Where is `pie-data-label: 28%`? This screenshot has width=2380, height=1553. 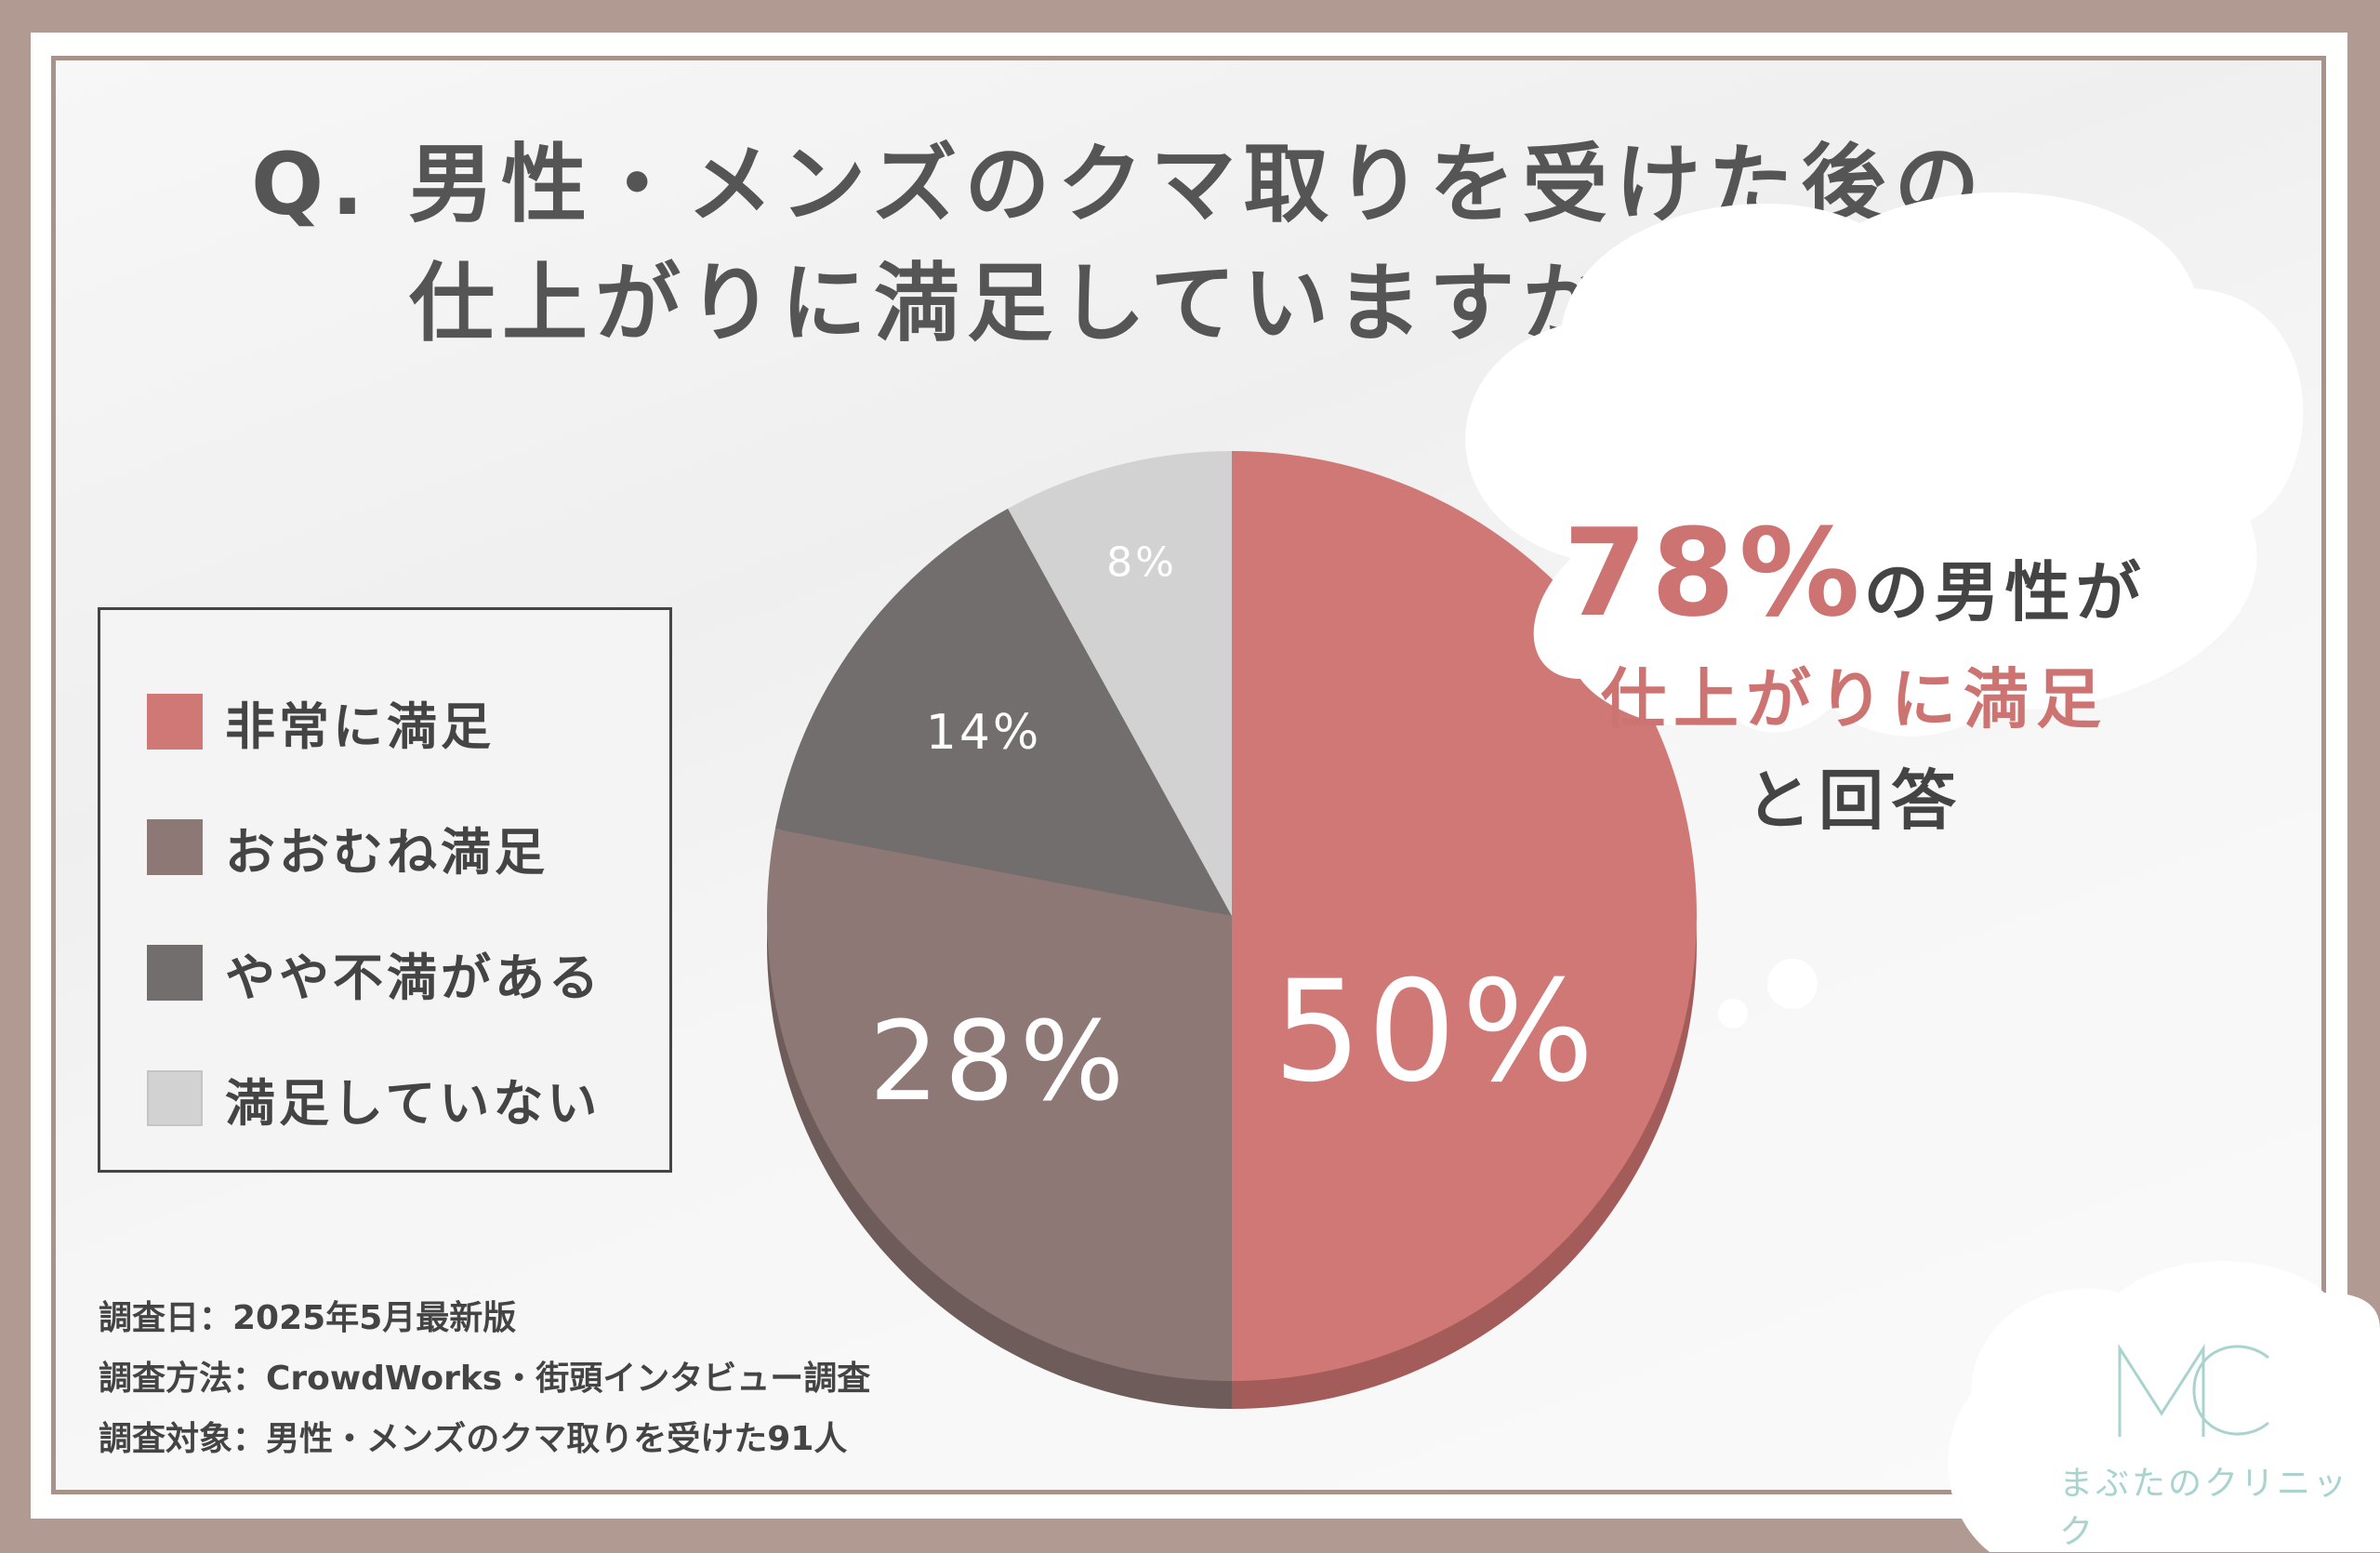
pie-data-label: 28% is located at coordinates (999, 1061).